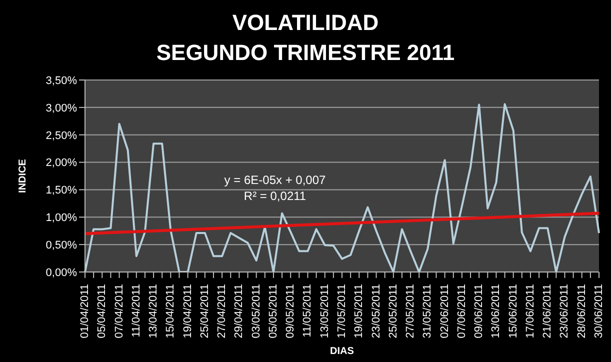 The height and width of the screenshot is (362, 611). I want to click on x-tick-label: 11/04/2011, so click(136, 311).